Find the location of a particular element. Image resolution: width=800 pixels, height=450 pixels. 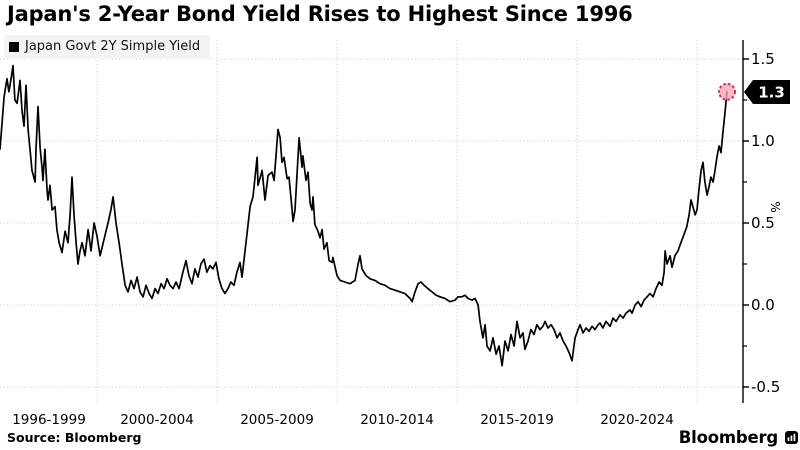

x-tick-label: 2010-2014 is located at coordinates (397, 420).